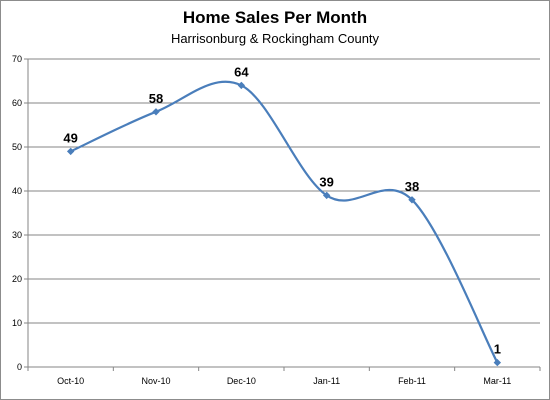 The height and width of the screenshot is (400, 550). Describe the element at coordinates (156, 98) in the screenshot. I see `data-label: 58` at that location.